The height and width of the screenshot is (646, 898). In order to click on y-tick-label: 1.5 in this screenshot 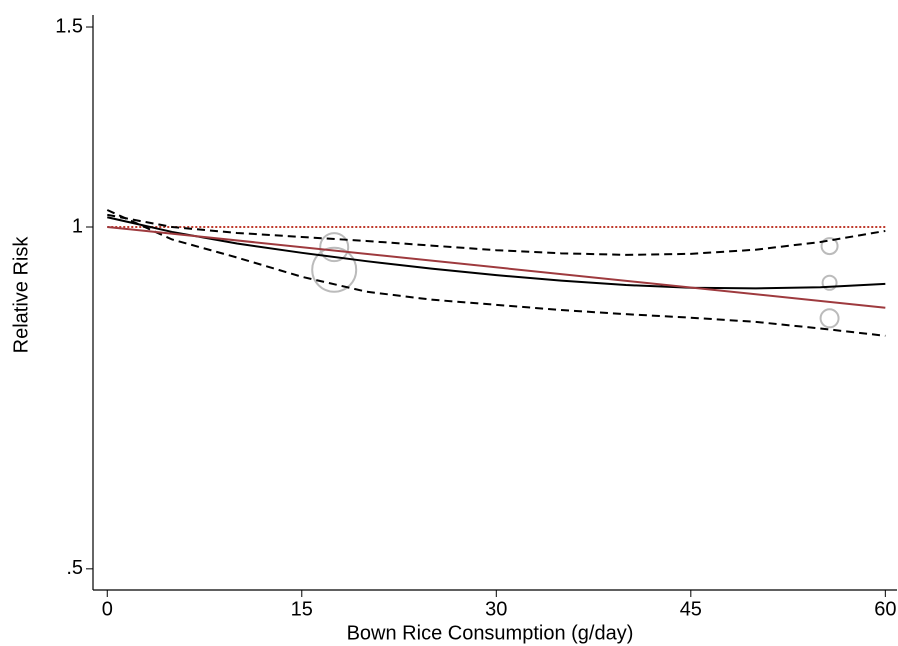, I will do `click(69, 26)`.